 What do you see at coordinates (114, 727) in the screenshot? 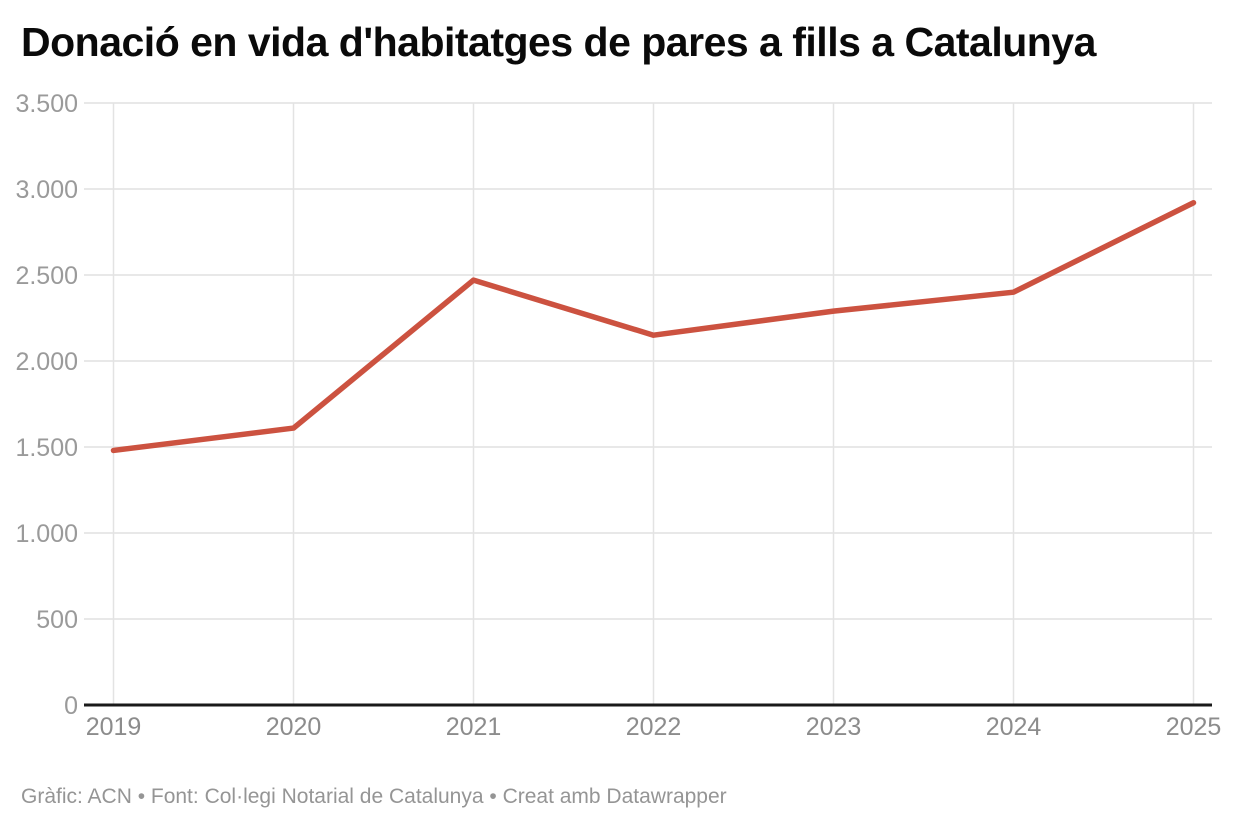
I see `x-tick-label: 2019` at bounding box center [114, 727].